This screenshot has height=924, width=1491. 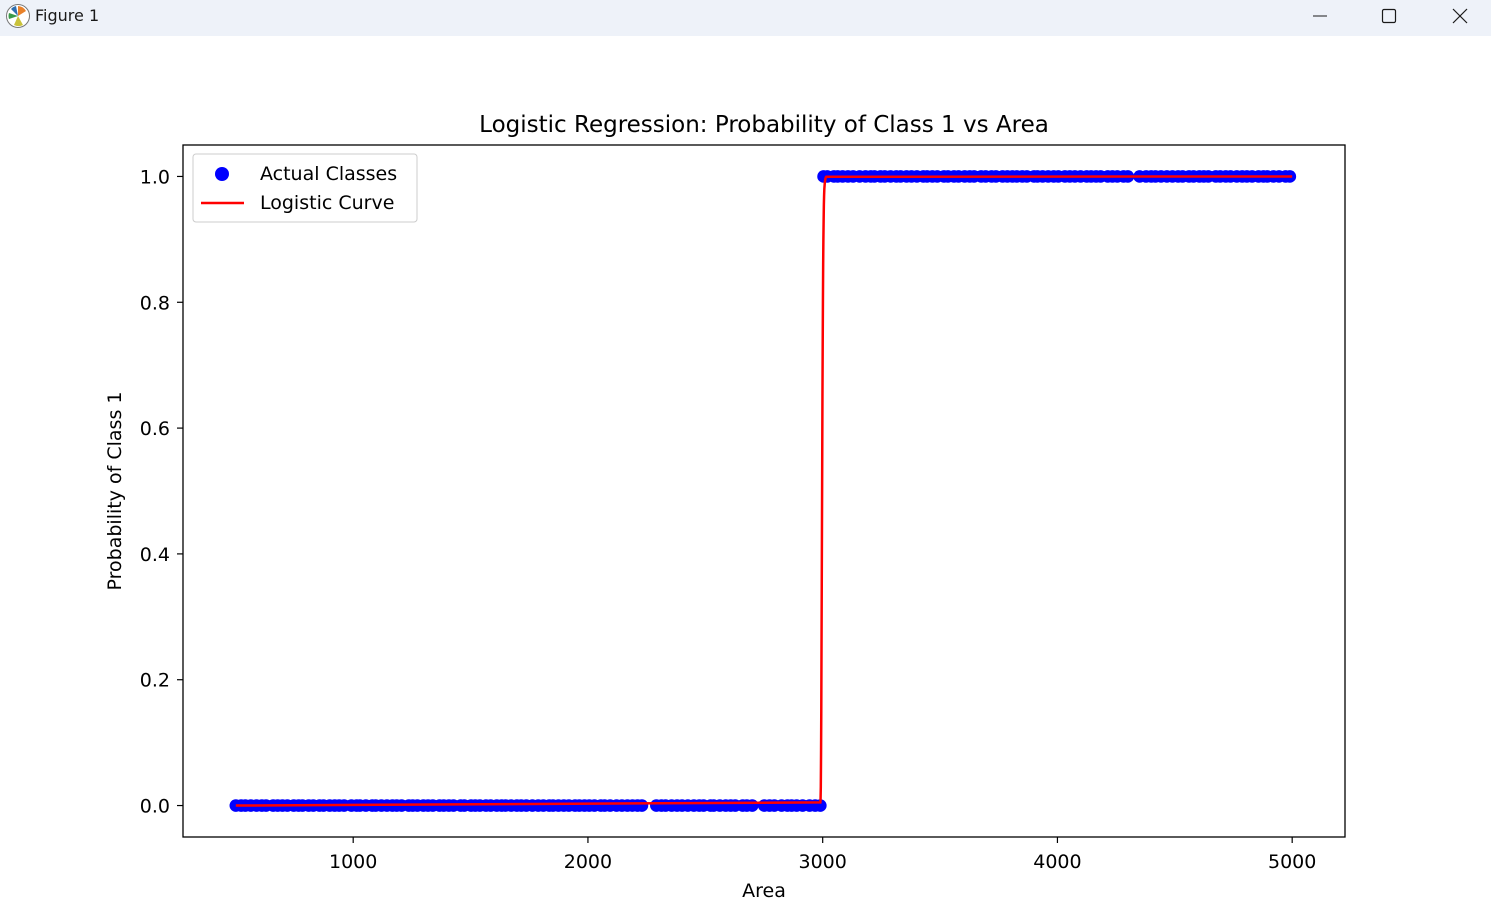 I want to click on window-title: Figure 1, so click(x=67, y=15).